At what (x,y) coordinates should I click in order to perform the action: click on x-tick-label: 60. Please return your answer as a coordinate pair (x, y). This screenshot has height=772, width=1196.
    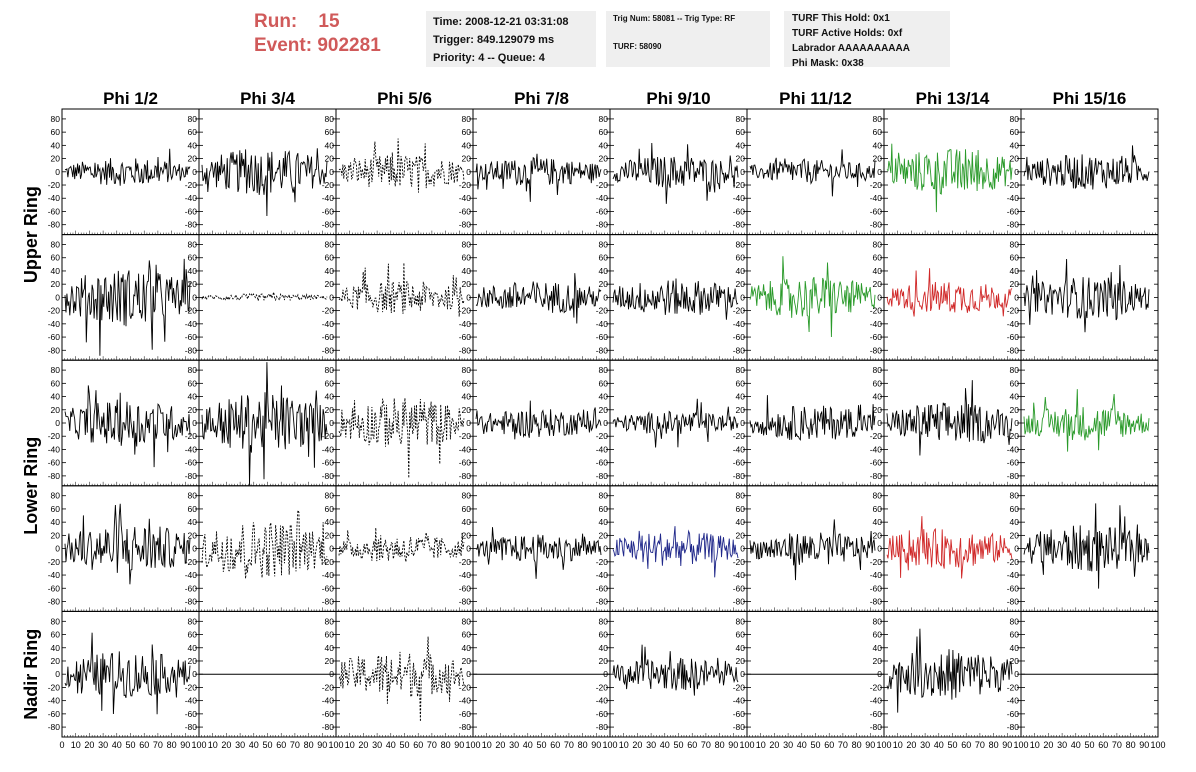
    Looking at the image, I should click on (281, 745).